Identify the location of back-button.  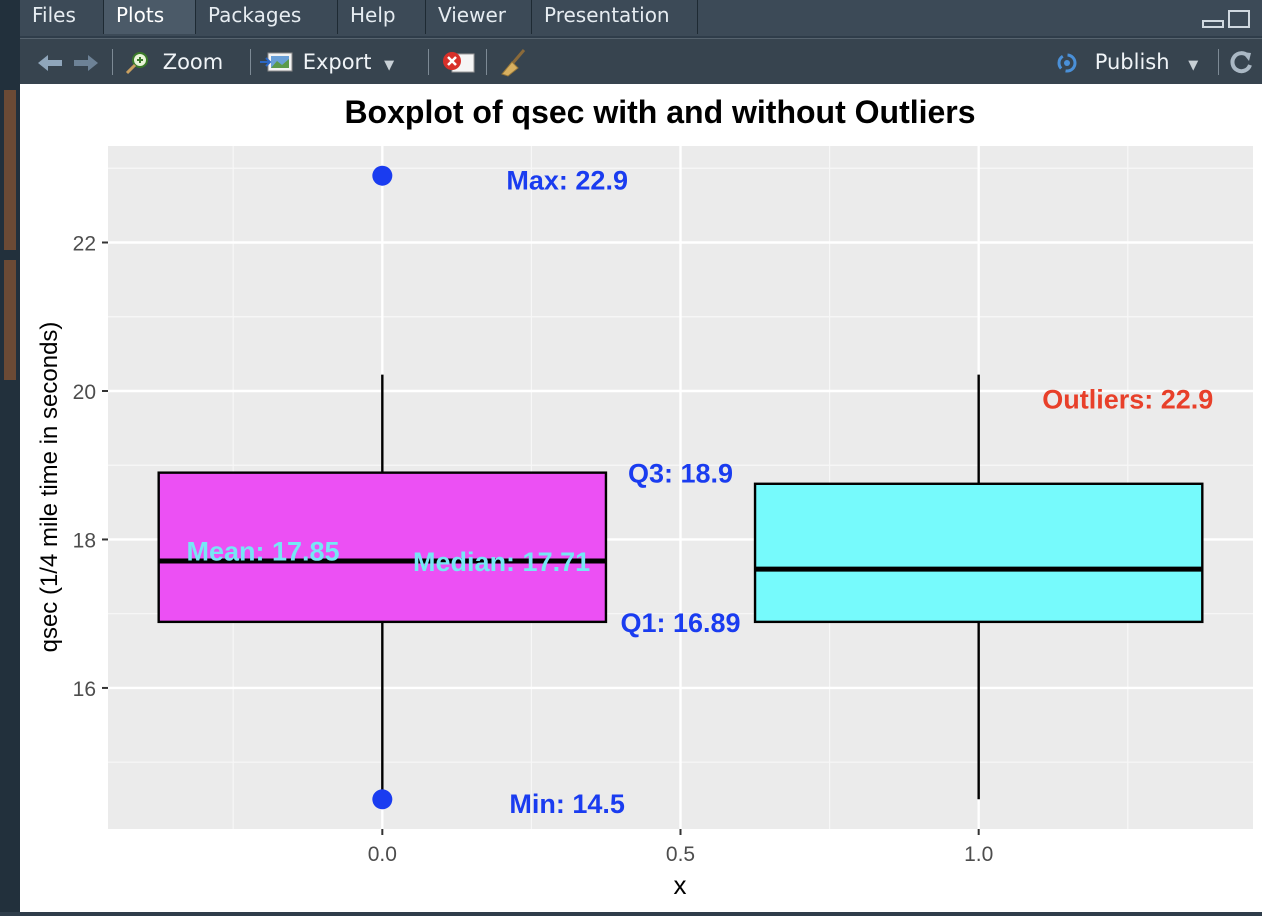
(50, 62).